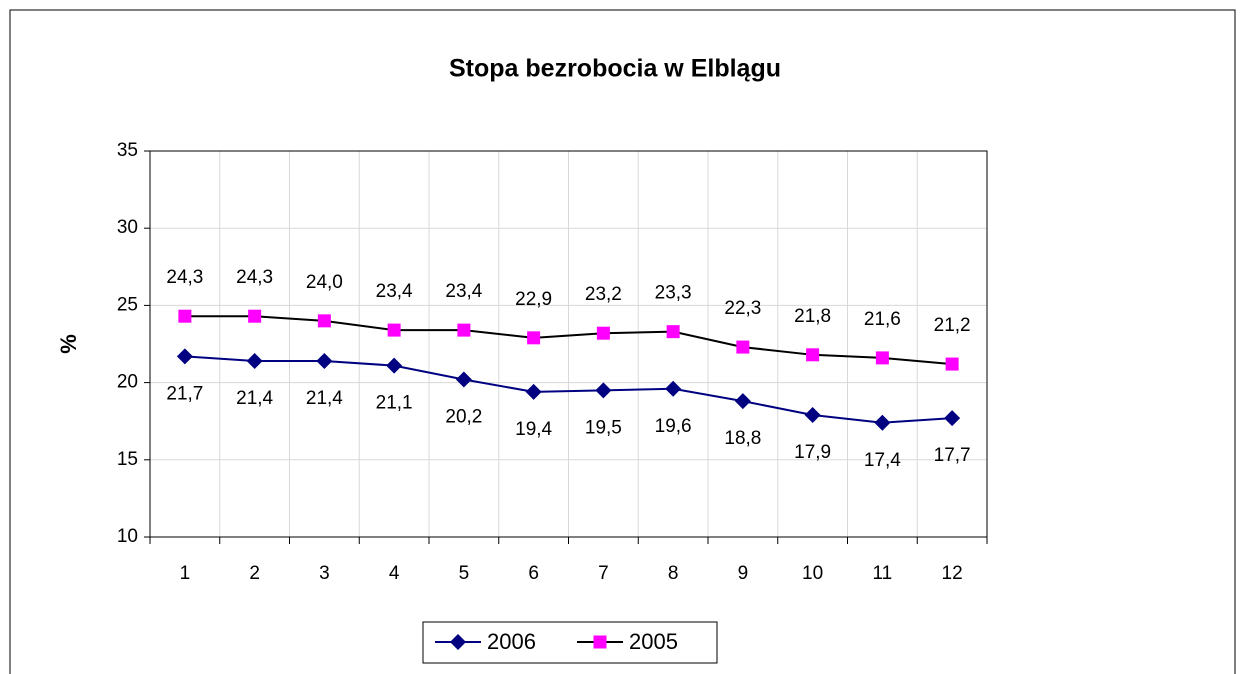 Image resolution: width=1245 pixels, height=674 pixels. I want to click on data-label: 20,2, so click(463, 417).